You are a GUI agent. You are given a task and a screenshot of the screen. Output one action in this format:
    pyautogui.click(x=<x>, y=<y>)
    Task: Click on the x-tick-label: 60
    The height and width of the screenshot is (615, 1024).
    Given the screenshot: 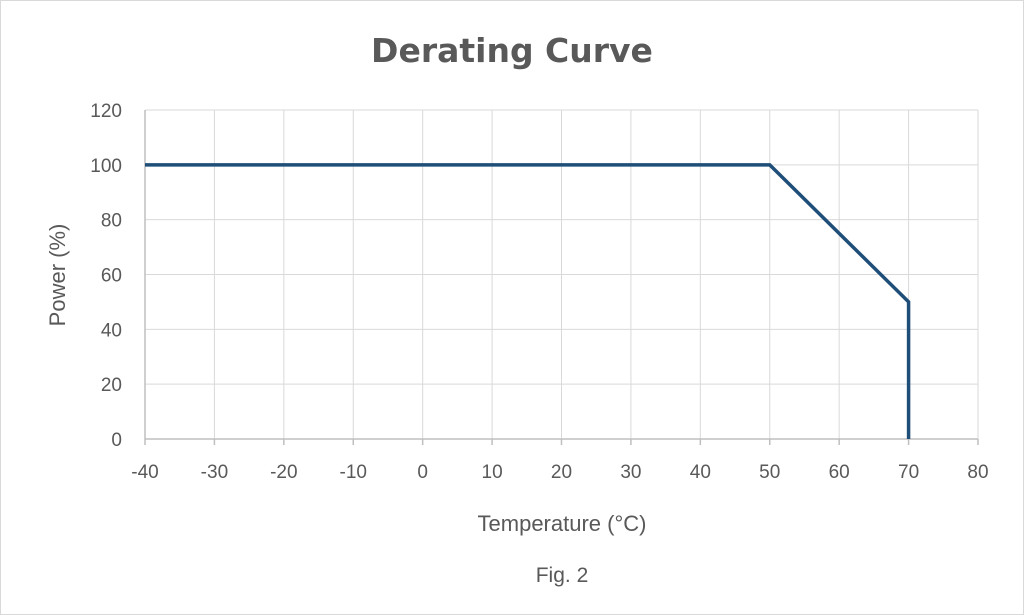 What is the action you would take?
    pyautogui.click(x=839, y=472)
    